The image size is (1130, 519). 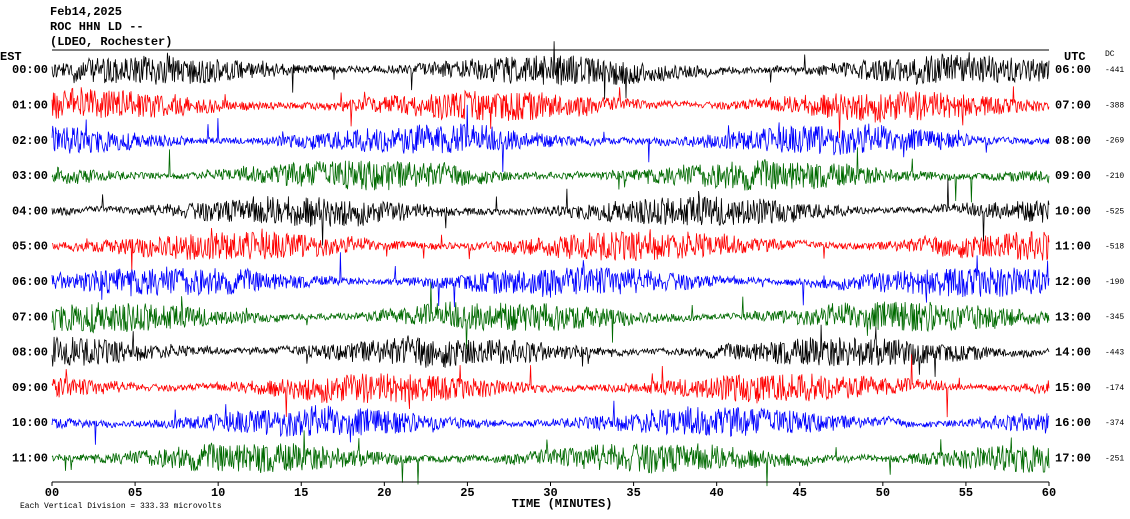 What do you see at coordinates (633, 493) in the screenshot?
I see `x-tick-label: 35` at bounding box center [633, 493].